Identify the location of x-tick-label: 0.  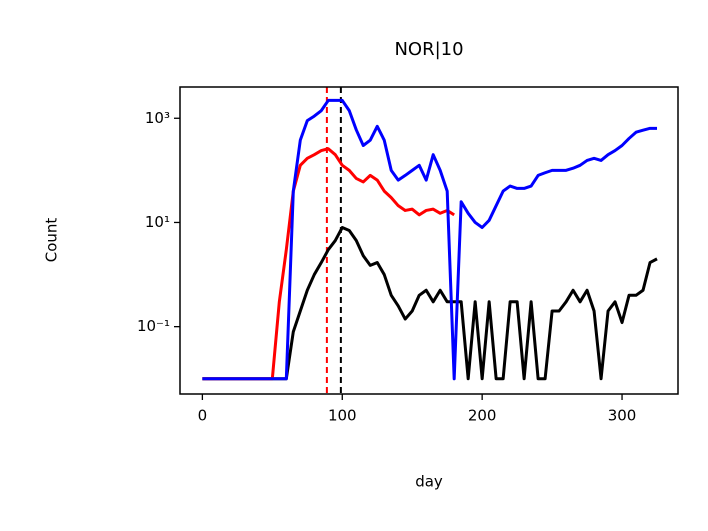
(203, 416).